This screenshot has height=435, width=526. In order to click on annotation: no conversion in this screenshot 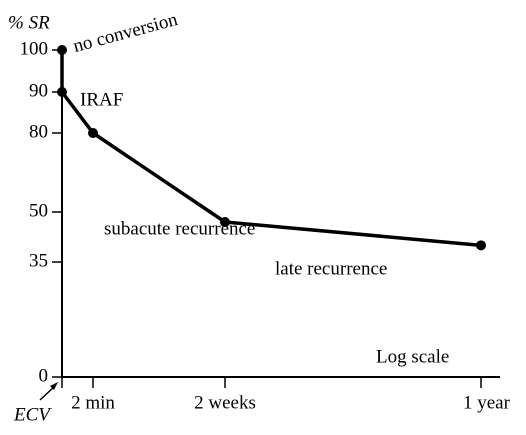, I will do `click(125, 33)`.